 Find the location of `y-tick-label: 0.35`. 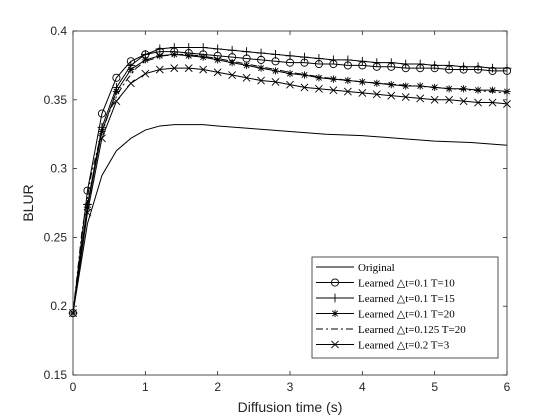

y-tick-label: 0.35 is located at coordinates (56, 100).